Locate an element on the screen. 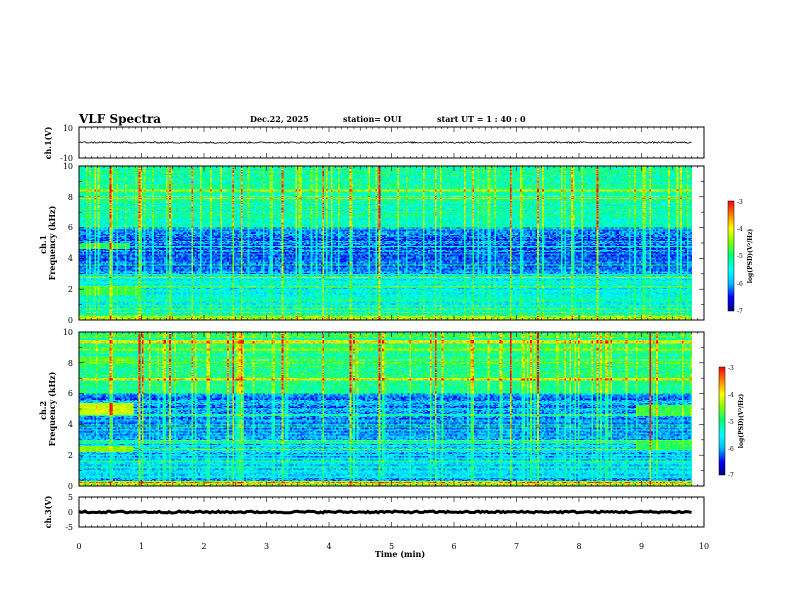 This screenshot has width=792, height=612. ch1-ytick-bottom: -10 is located at coordinates (66, 158).